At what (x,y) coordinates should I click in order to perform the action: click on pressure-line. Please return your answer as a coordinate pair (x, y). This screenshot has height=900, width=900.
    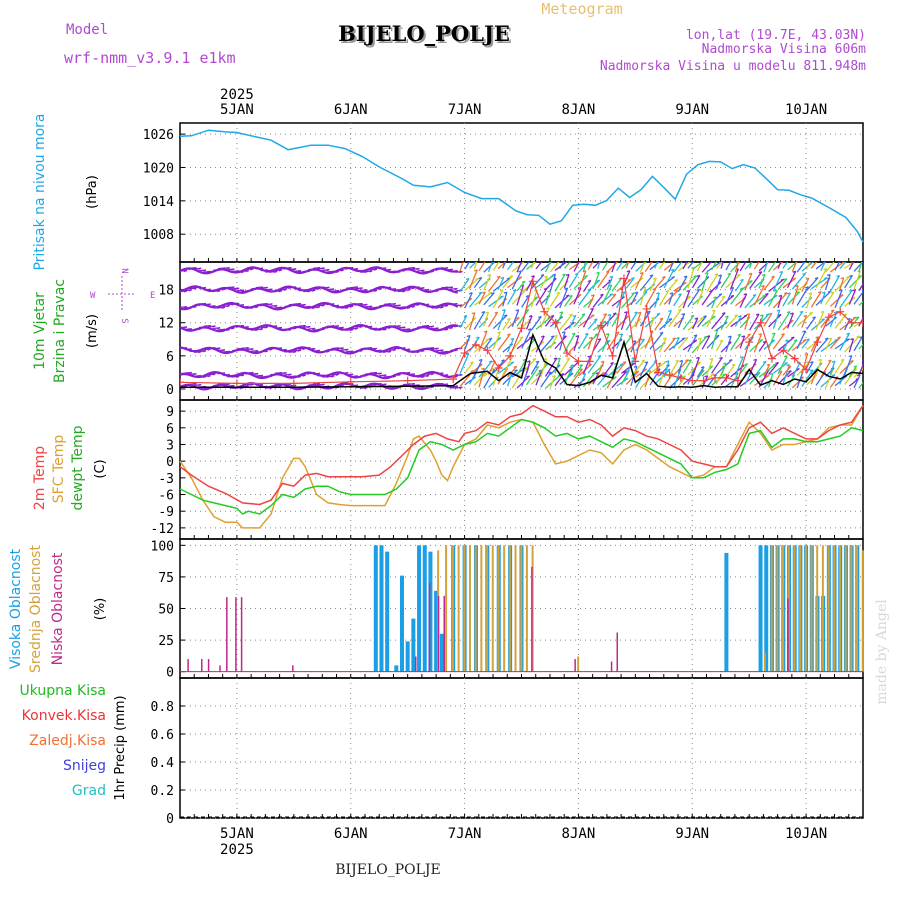
    Looking at the image, I should click on (521, 186).